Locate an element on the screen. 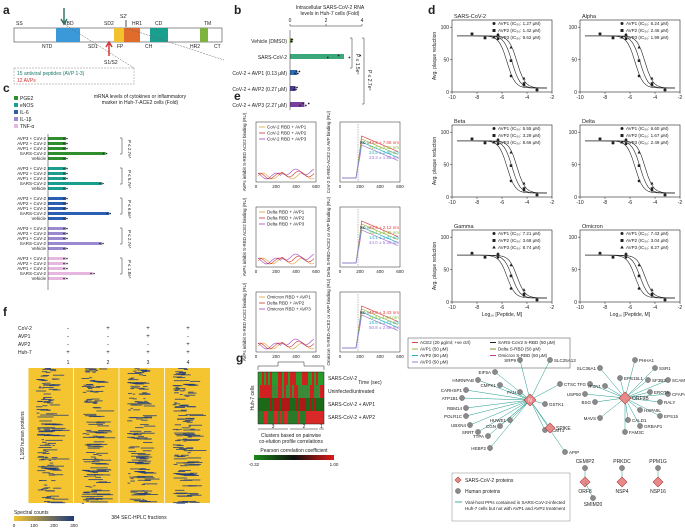  c-bracket is located at coordinates (121, 236).